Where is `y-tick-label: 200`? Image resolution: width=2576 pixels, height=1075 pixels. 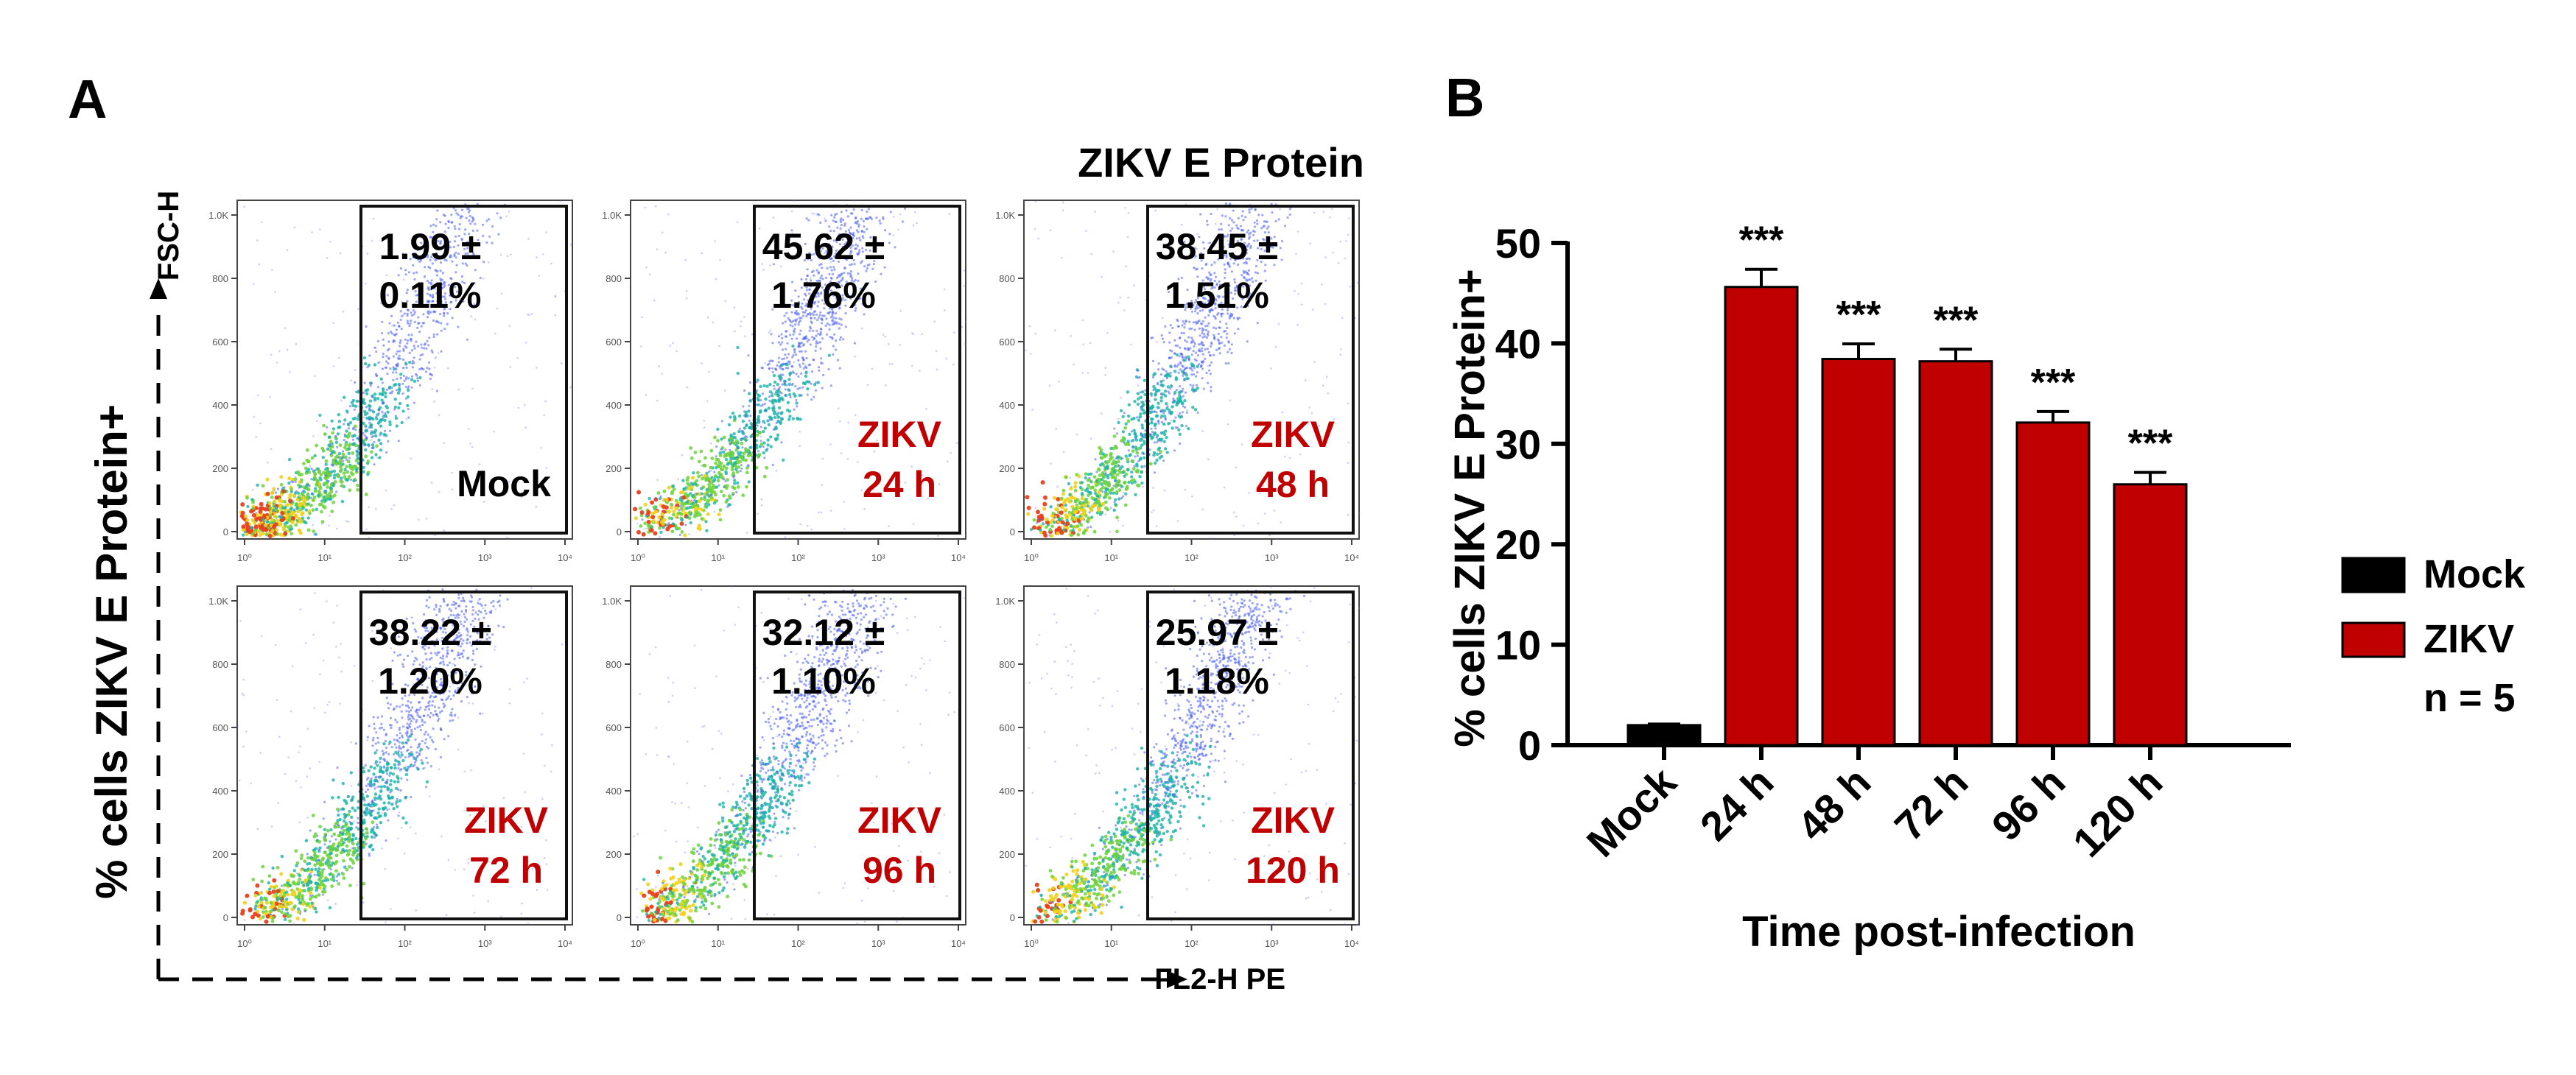
y-tick-label: 200 is located at coordinates (614, 468).